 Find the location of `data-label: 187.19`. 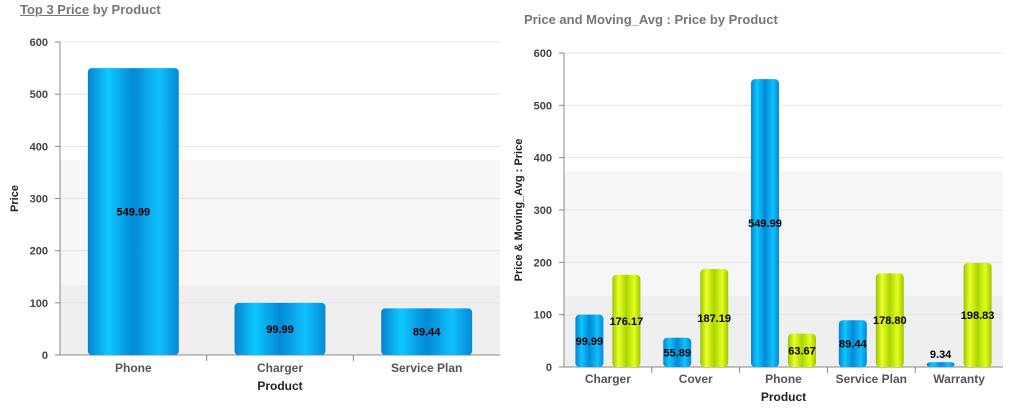

data-label: 187.19 is located at coordinates (714, 319).